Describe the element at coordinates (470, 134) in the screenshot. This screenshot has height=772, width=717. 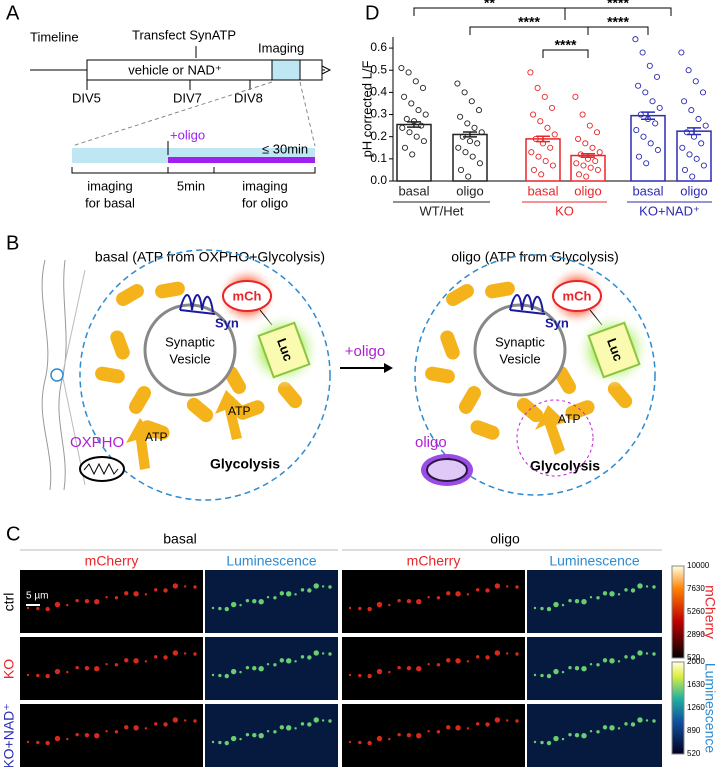
I see `error-bar` at that location.